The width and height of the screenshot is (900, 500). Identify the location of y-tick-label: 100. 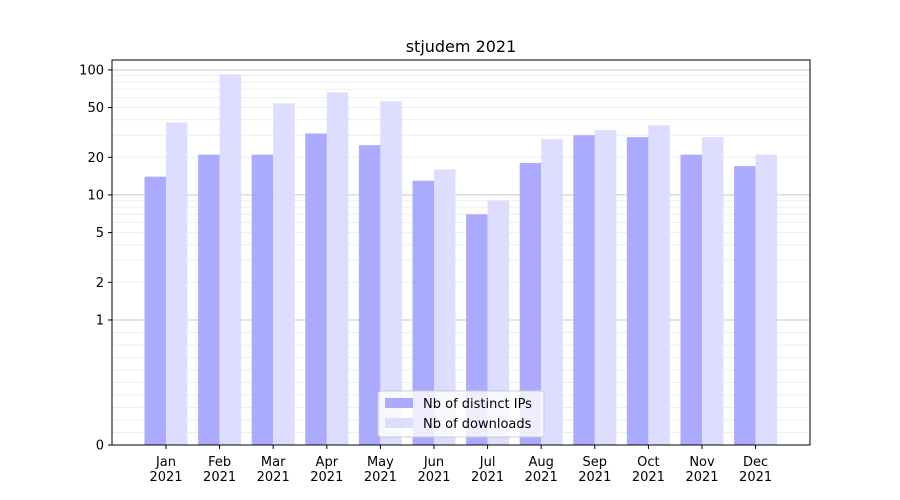
(91, 70).